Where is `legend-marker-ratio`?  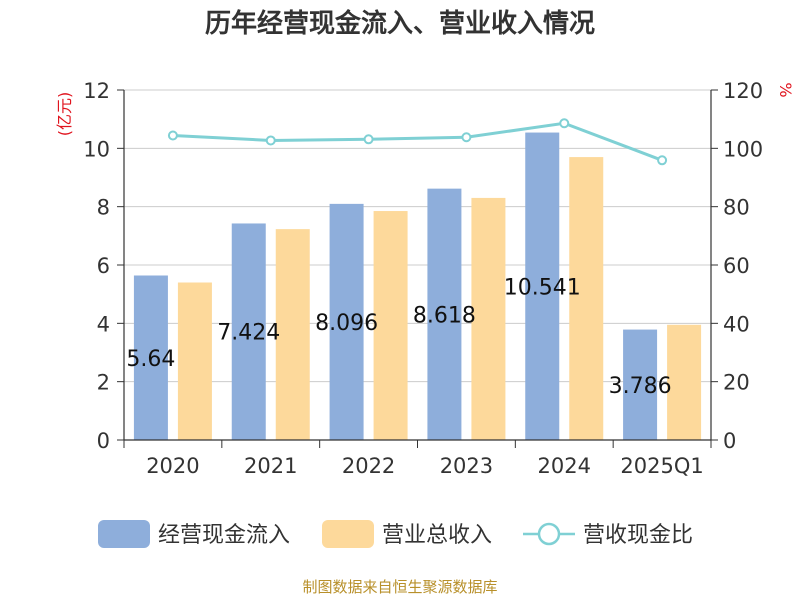 legend-marker-ratio is located at coordinates (549, 534).